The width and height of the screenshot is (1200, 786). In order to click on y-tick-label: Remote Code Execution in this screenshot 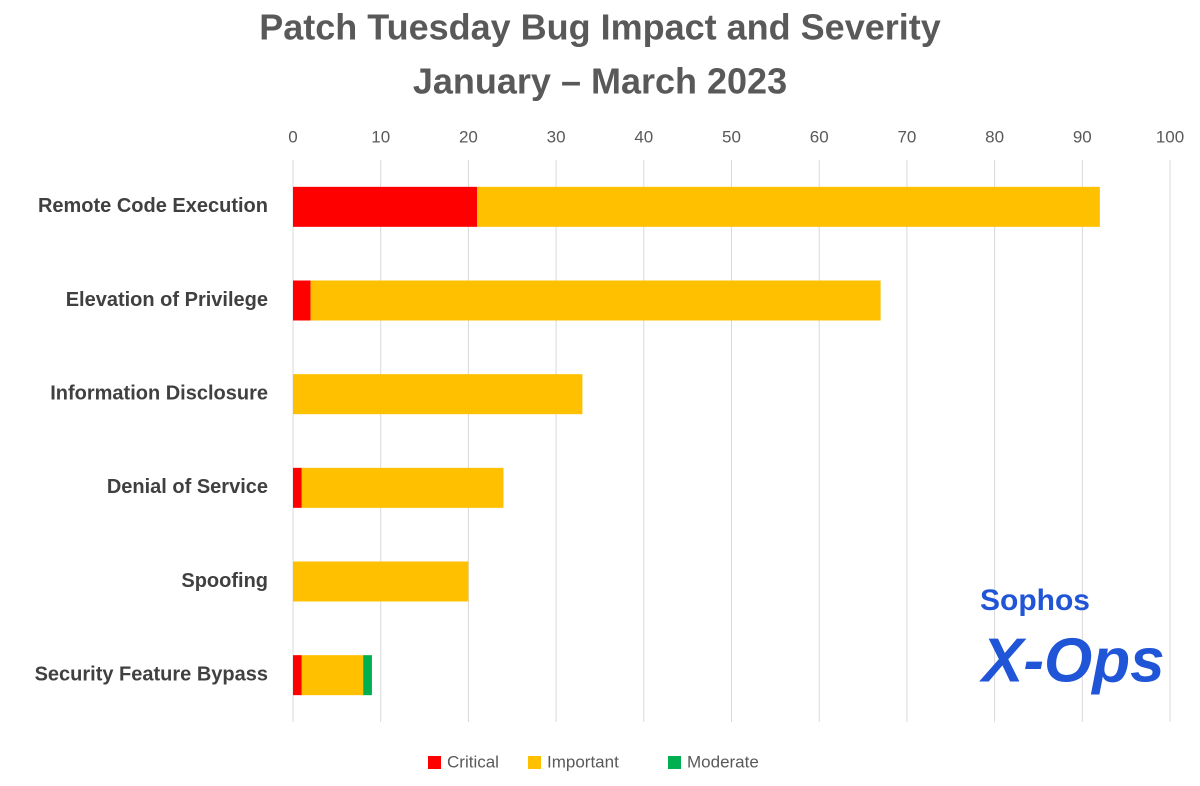, I will do `click(153, 206)`.